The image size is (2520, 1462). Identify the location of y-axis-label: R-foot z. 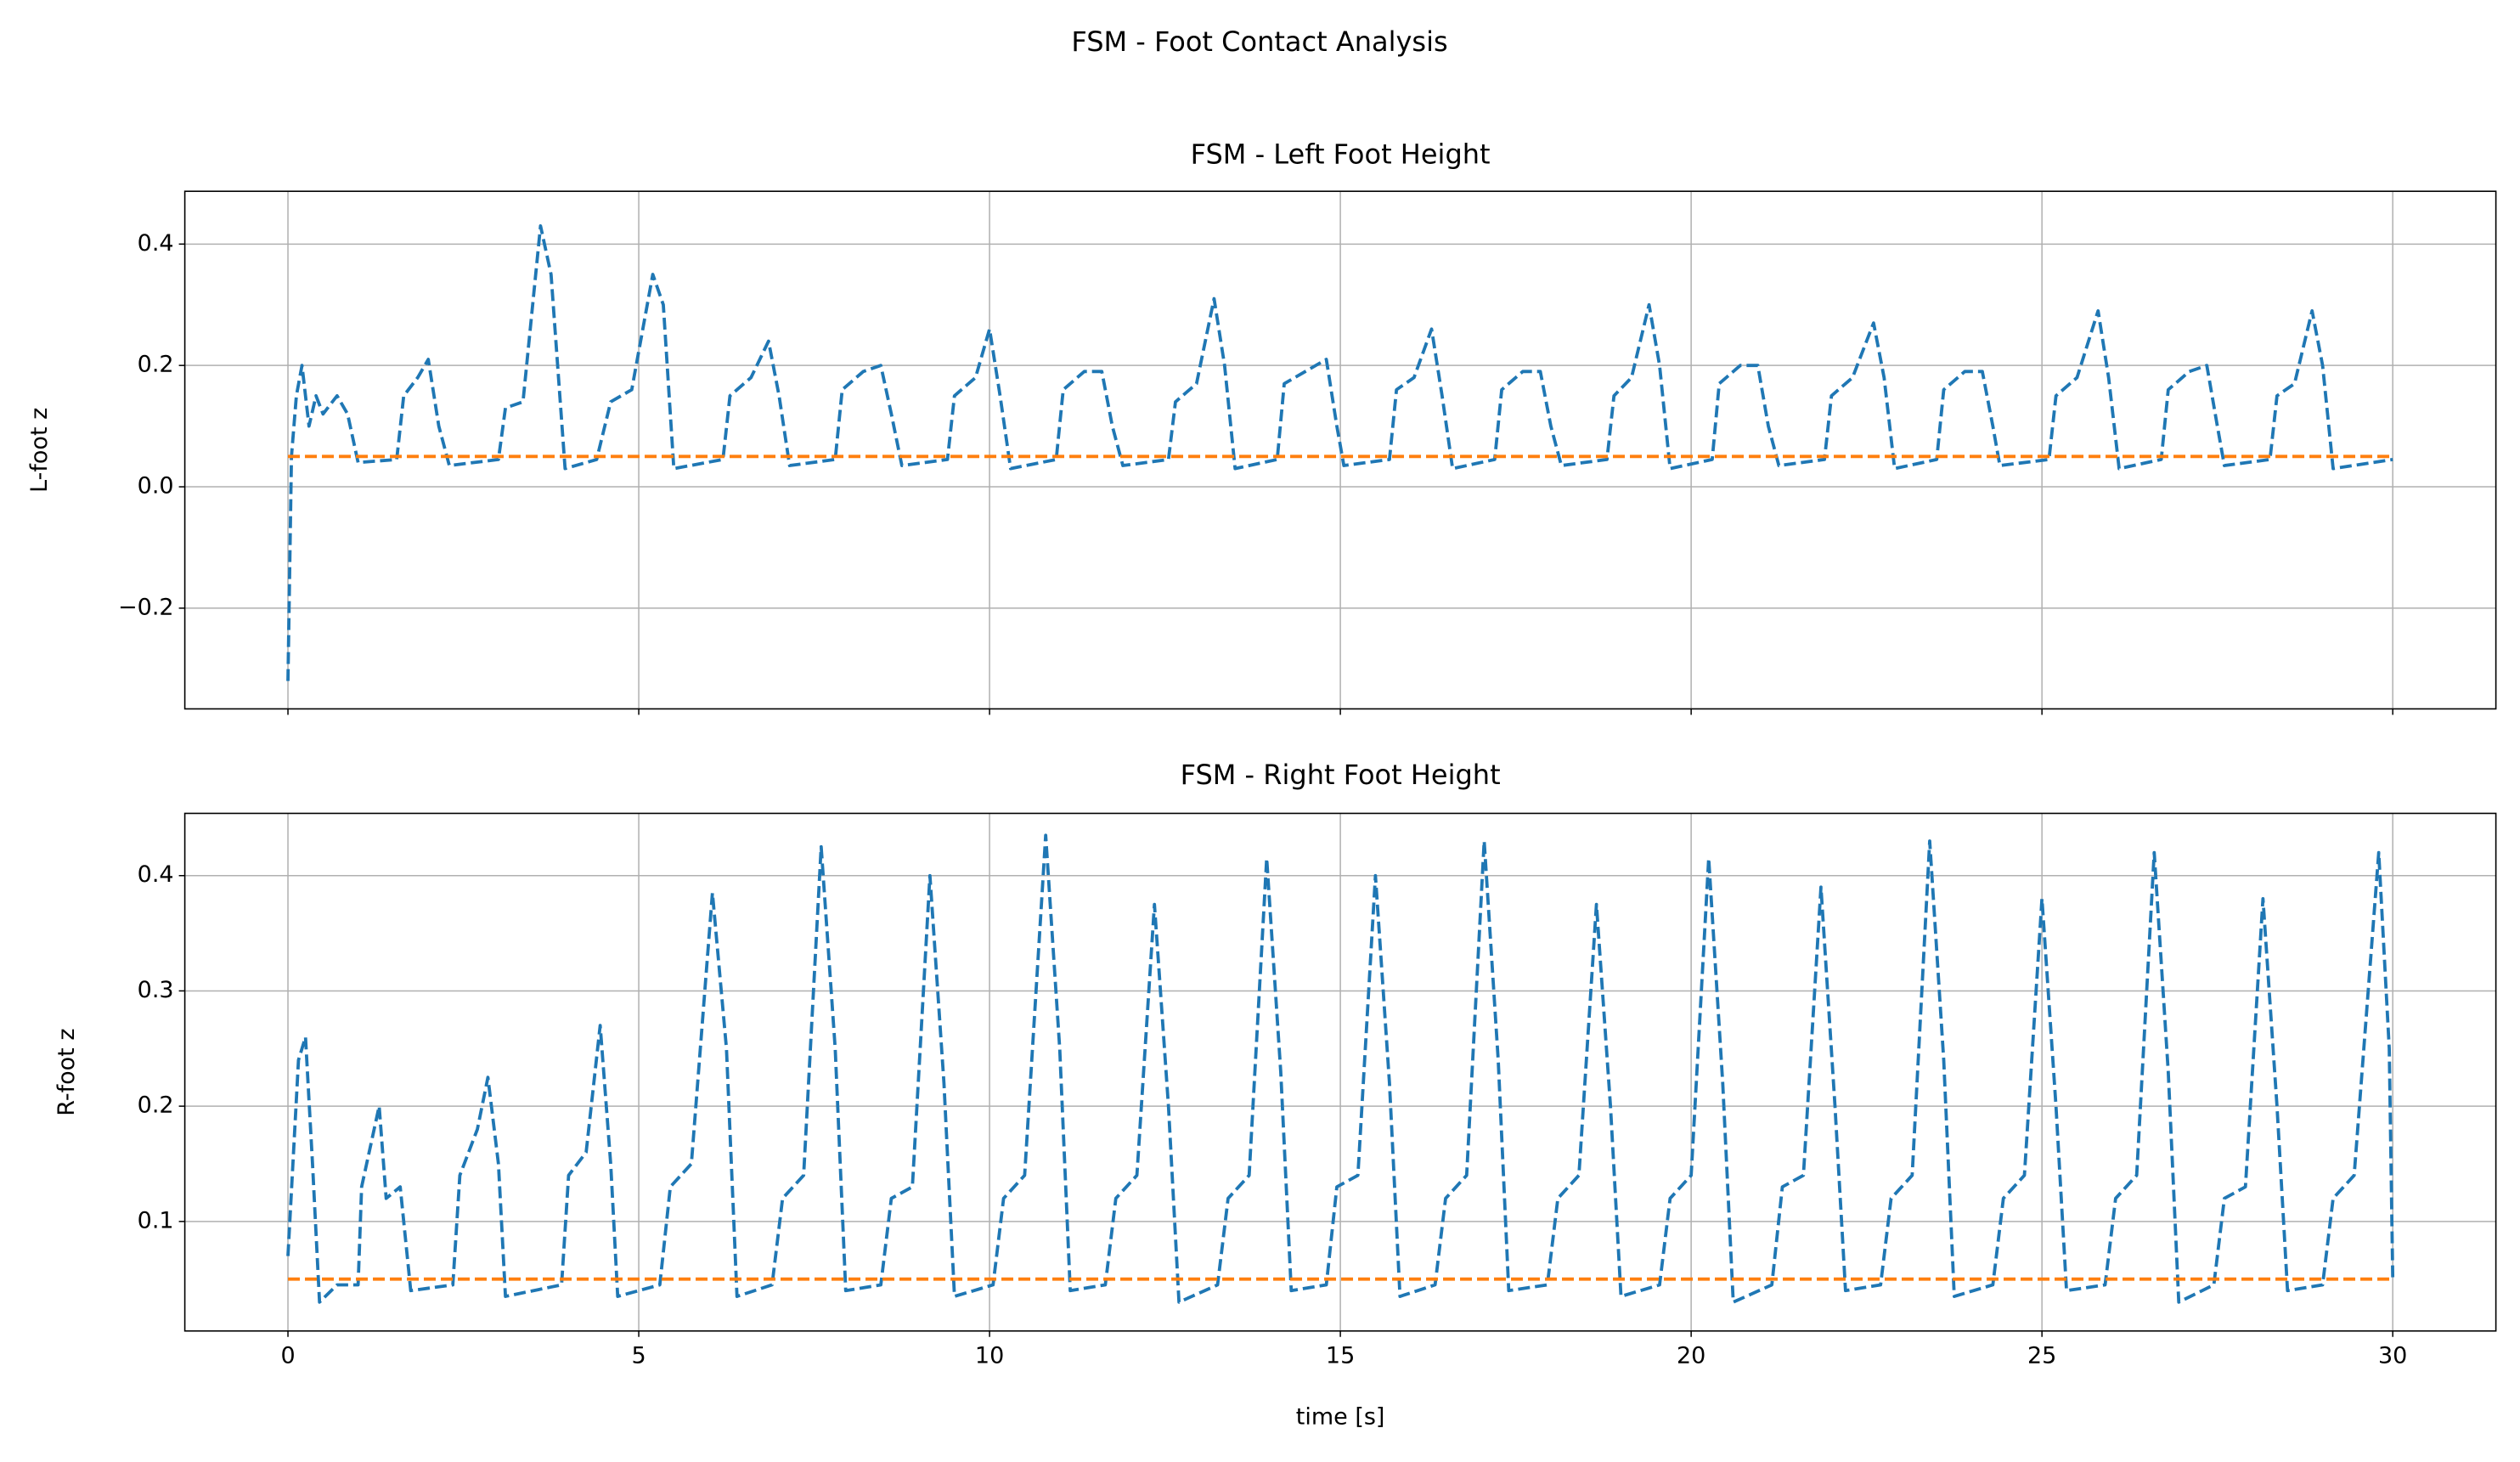
(67, 1071).